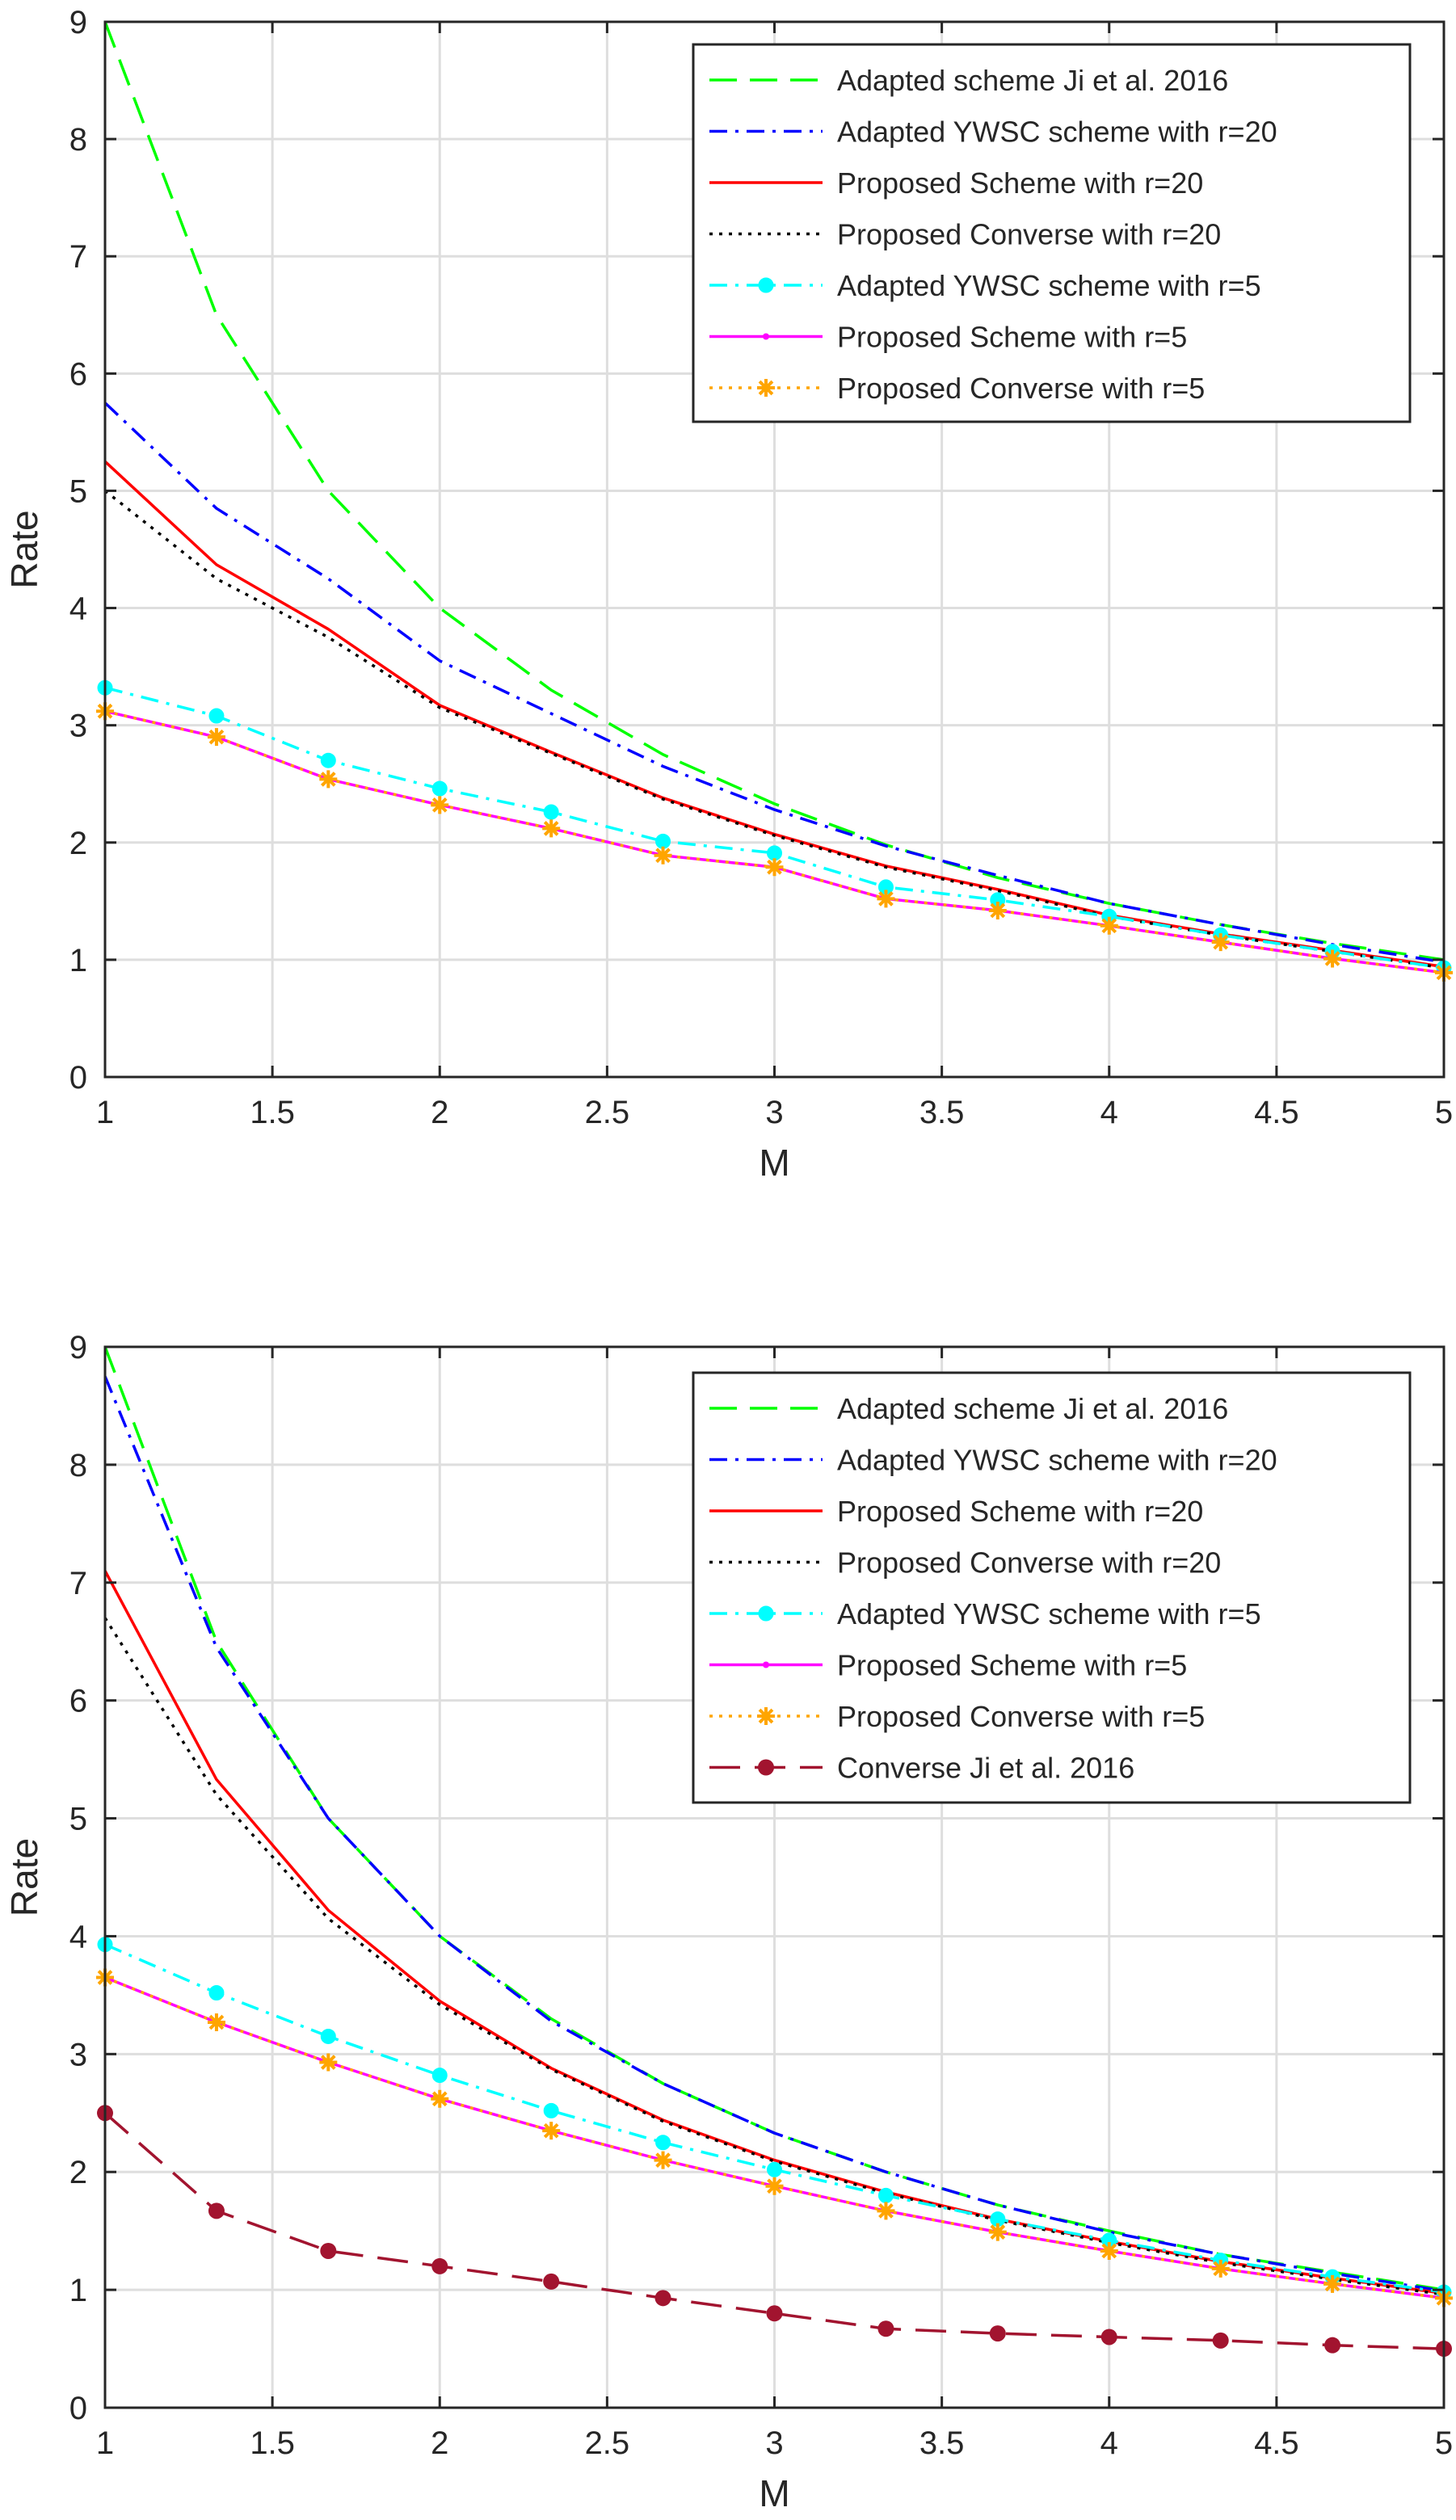  I want to click on legend-label: Proposed Converse with r=5, so click(1021, 388).